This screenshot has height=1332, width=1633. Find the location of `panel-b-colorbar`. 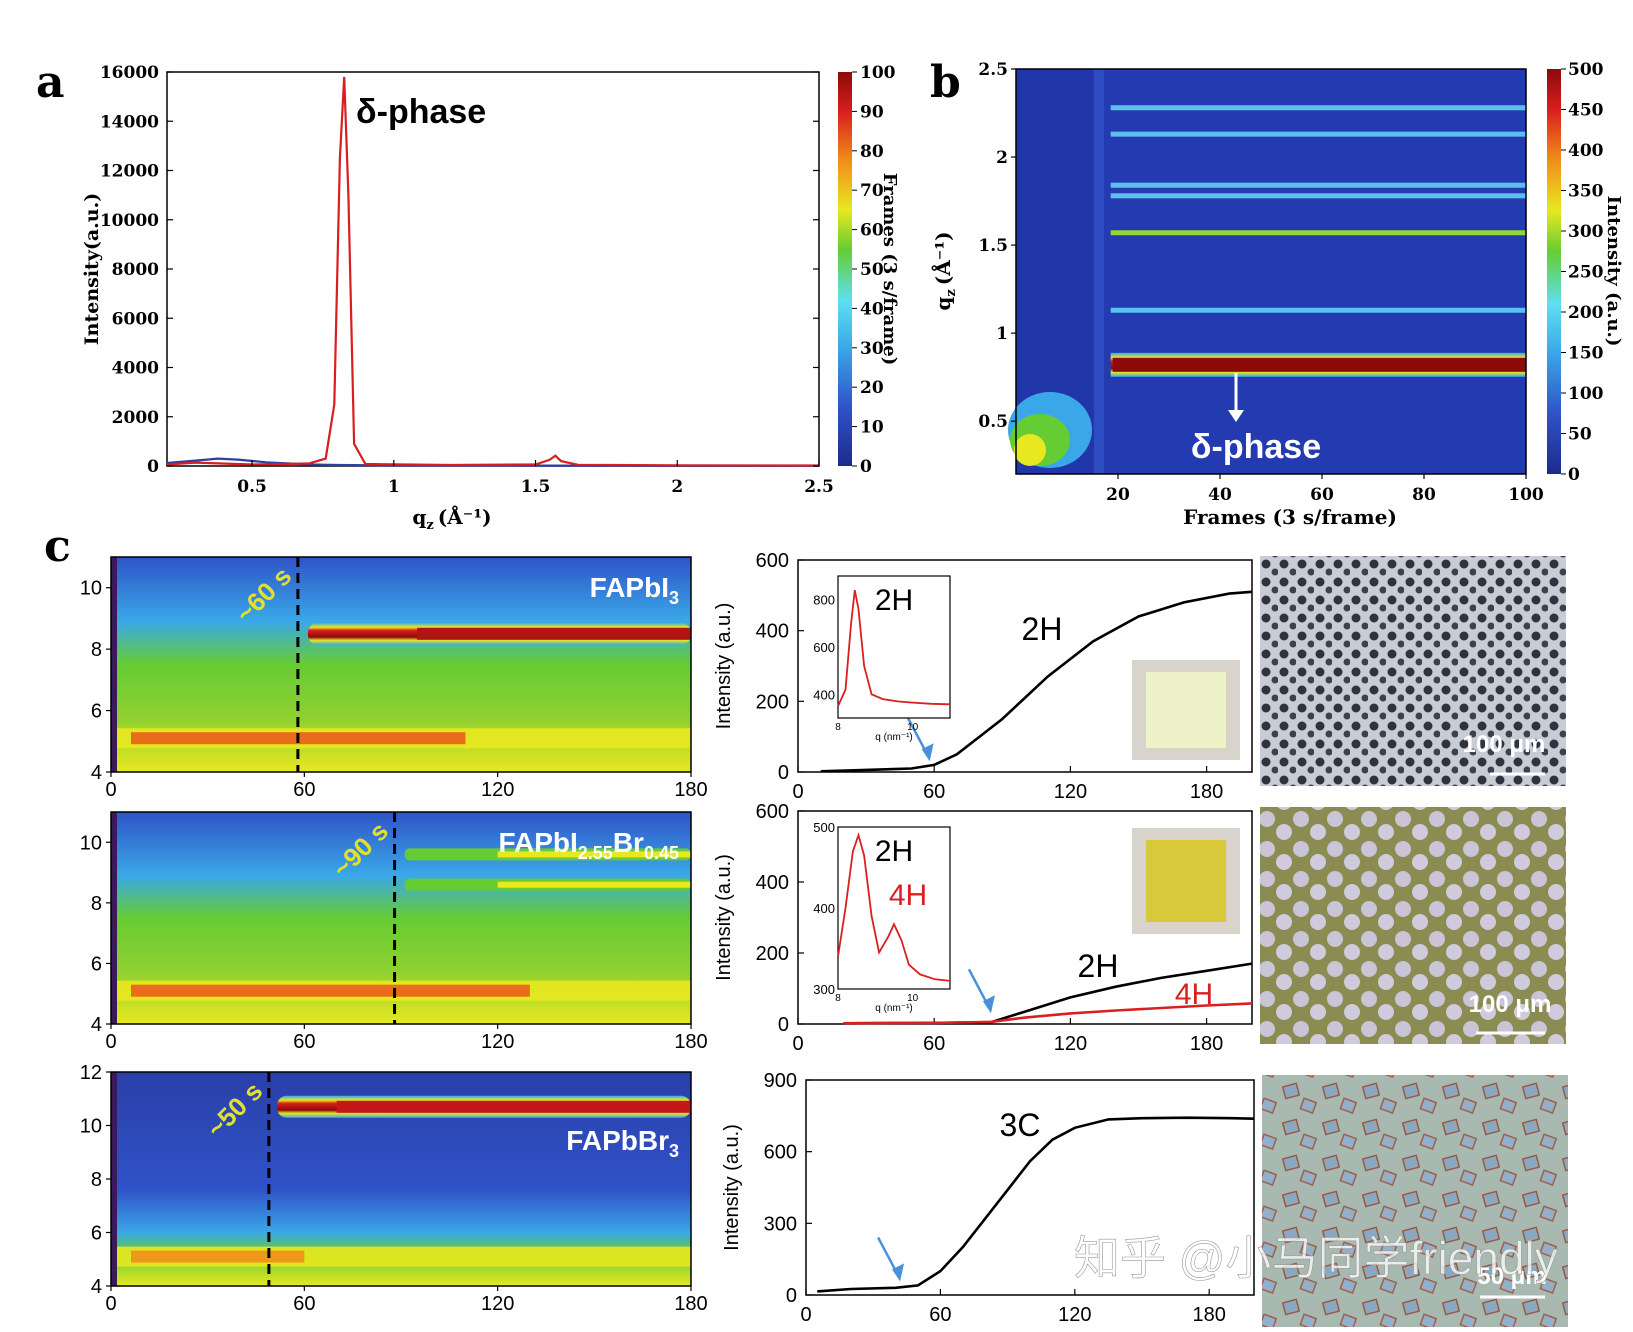

panel-b-colorbar is located at coordinates (1554, 271).